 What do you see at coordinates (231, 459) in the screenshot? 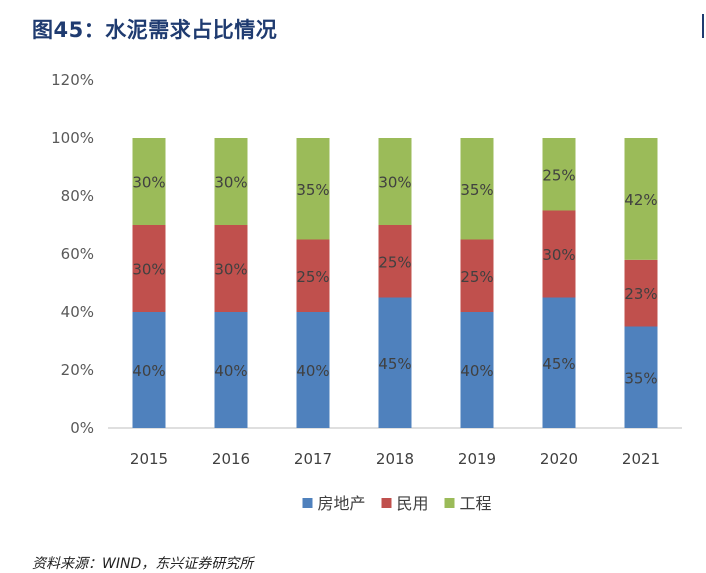
I see `x-tick-label: 2016` at bounding box center [231, 459].